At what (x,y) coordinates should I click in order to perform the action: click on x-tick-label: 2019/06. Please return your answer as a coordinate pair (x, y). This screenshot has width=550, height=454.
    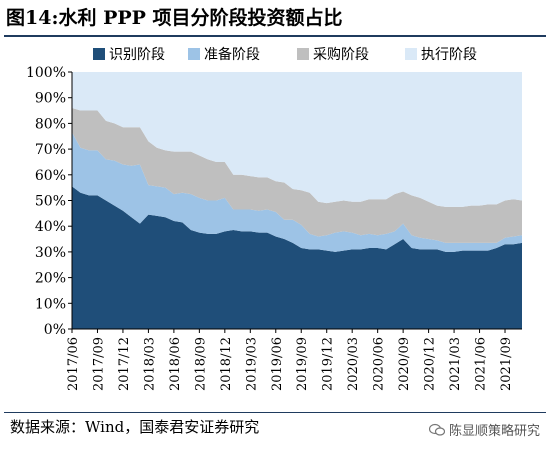
    Looking at the image, I should click on (277, 364).